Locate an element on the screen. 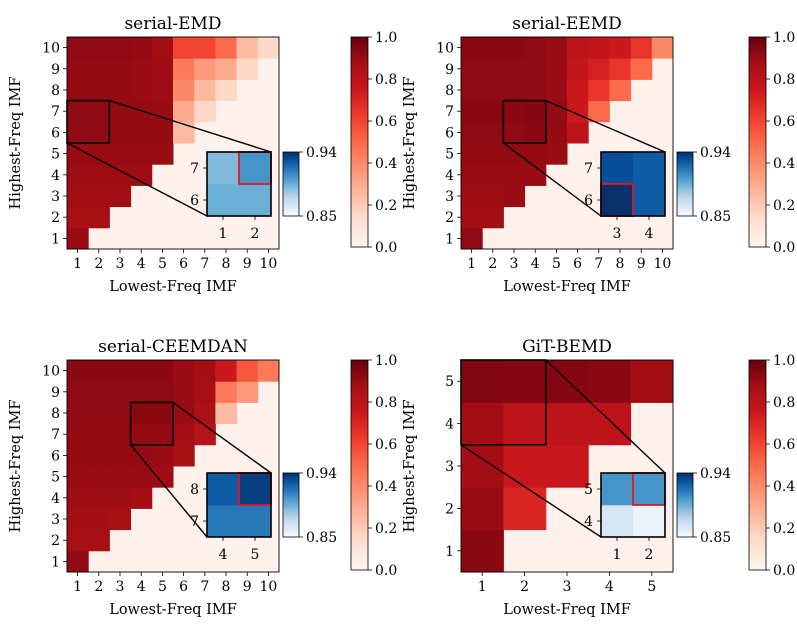 This screenshot has width=797, height=624. x-tick-label: 8 is located at coordinates (226, 587).